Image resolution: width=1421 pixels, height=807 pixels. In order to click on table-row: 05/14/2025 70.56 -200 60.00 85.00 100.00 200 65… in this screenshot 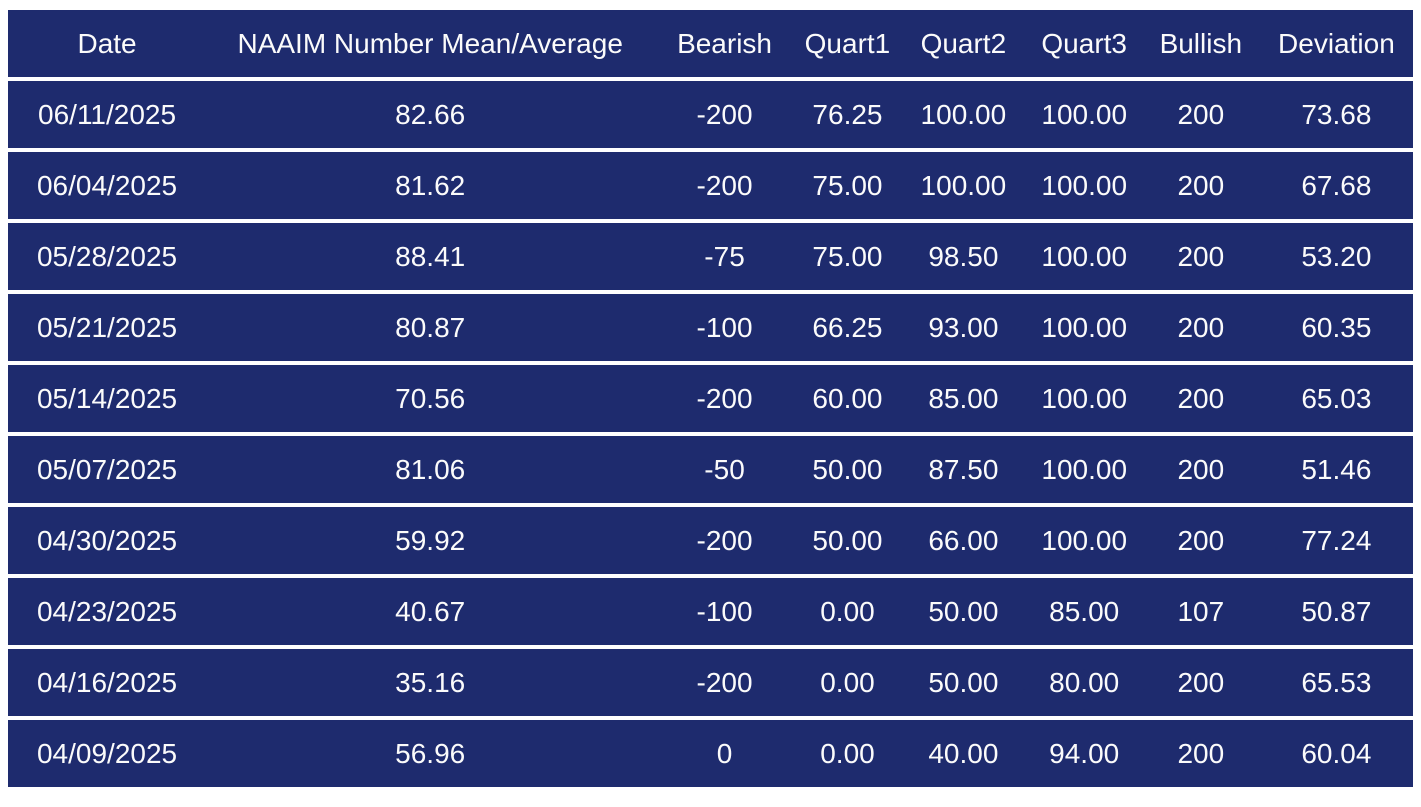, I will do `click(710, 398)`.